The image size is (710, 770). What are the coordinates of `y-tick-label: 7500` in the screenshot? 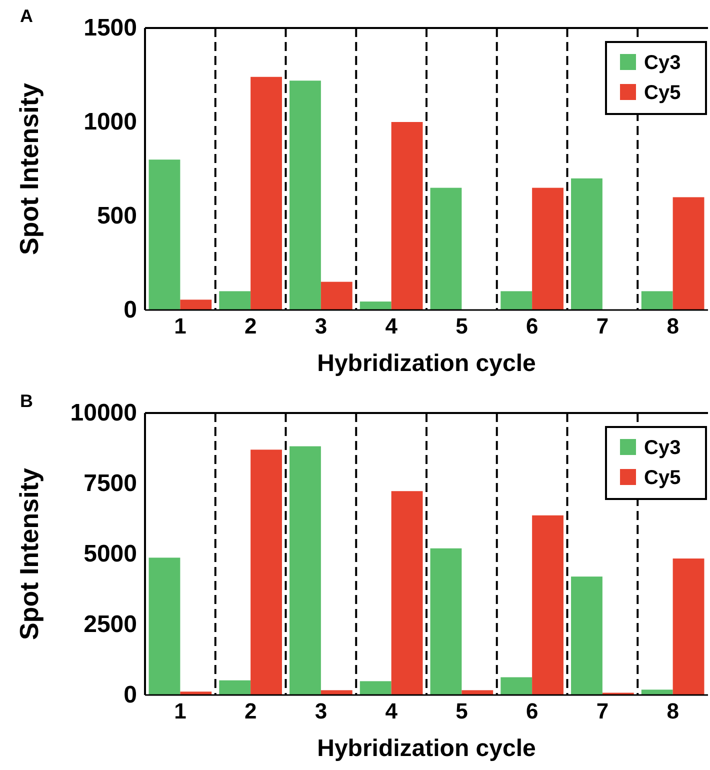 It's located at (110, 484).